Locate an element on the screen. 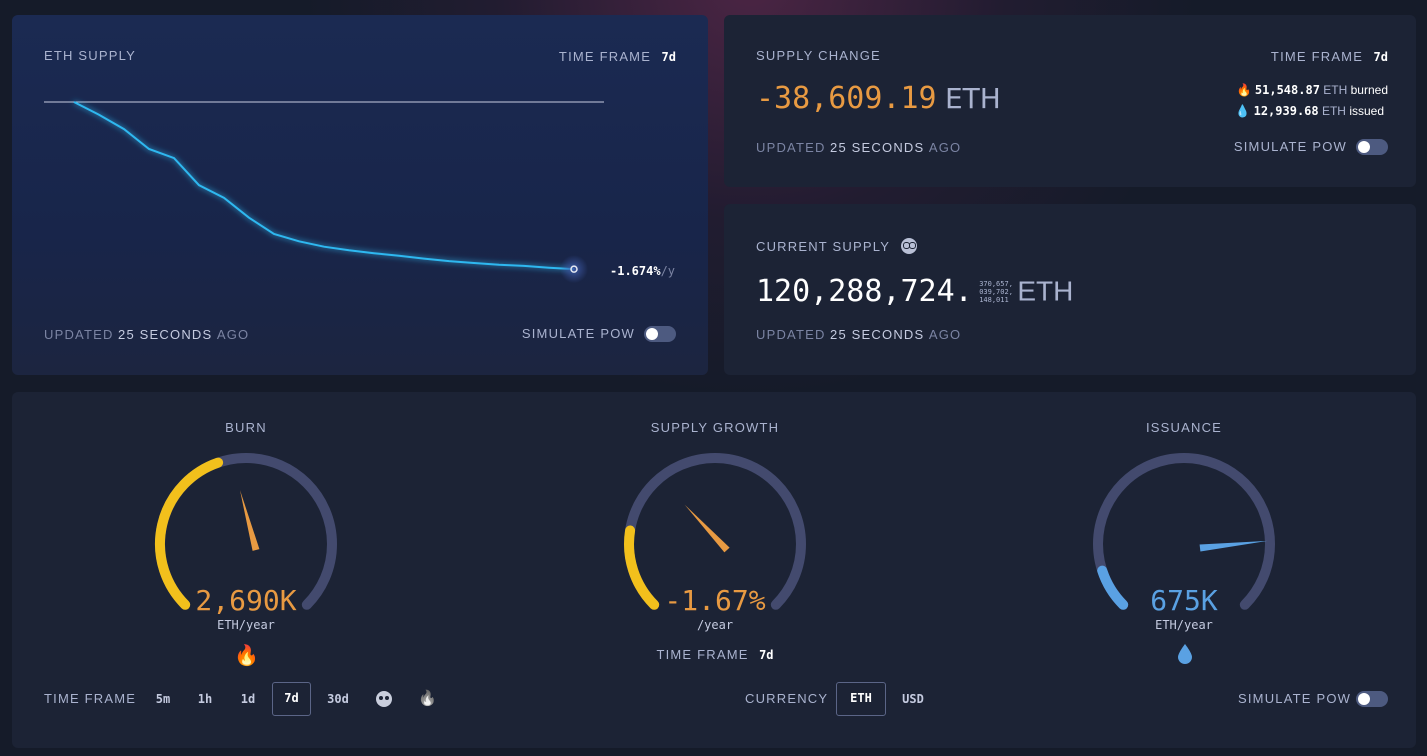  current-supply-unit: ETH is located at coordinates (1045, 291).